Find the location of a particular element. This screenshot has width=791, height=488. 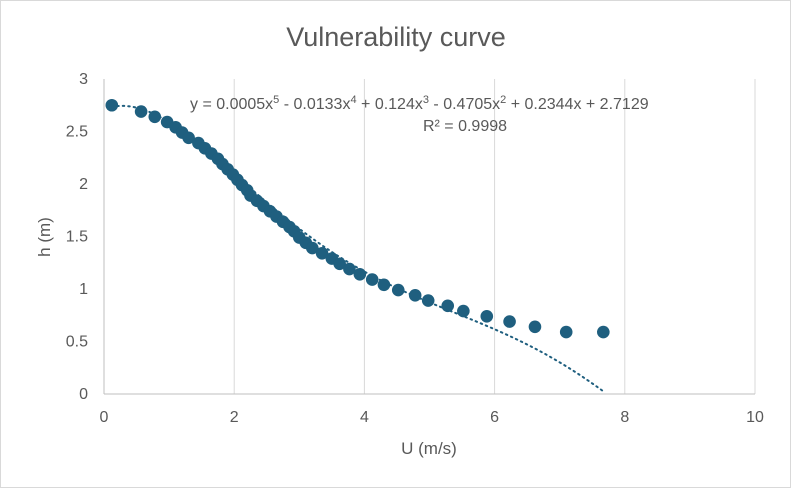

x-tick-label: 8 is located at coordinates (624, 417).